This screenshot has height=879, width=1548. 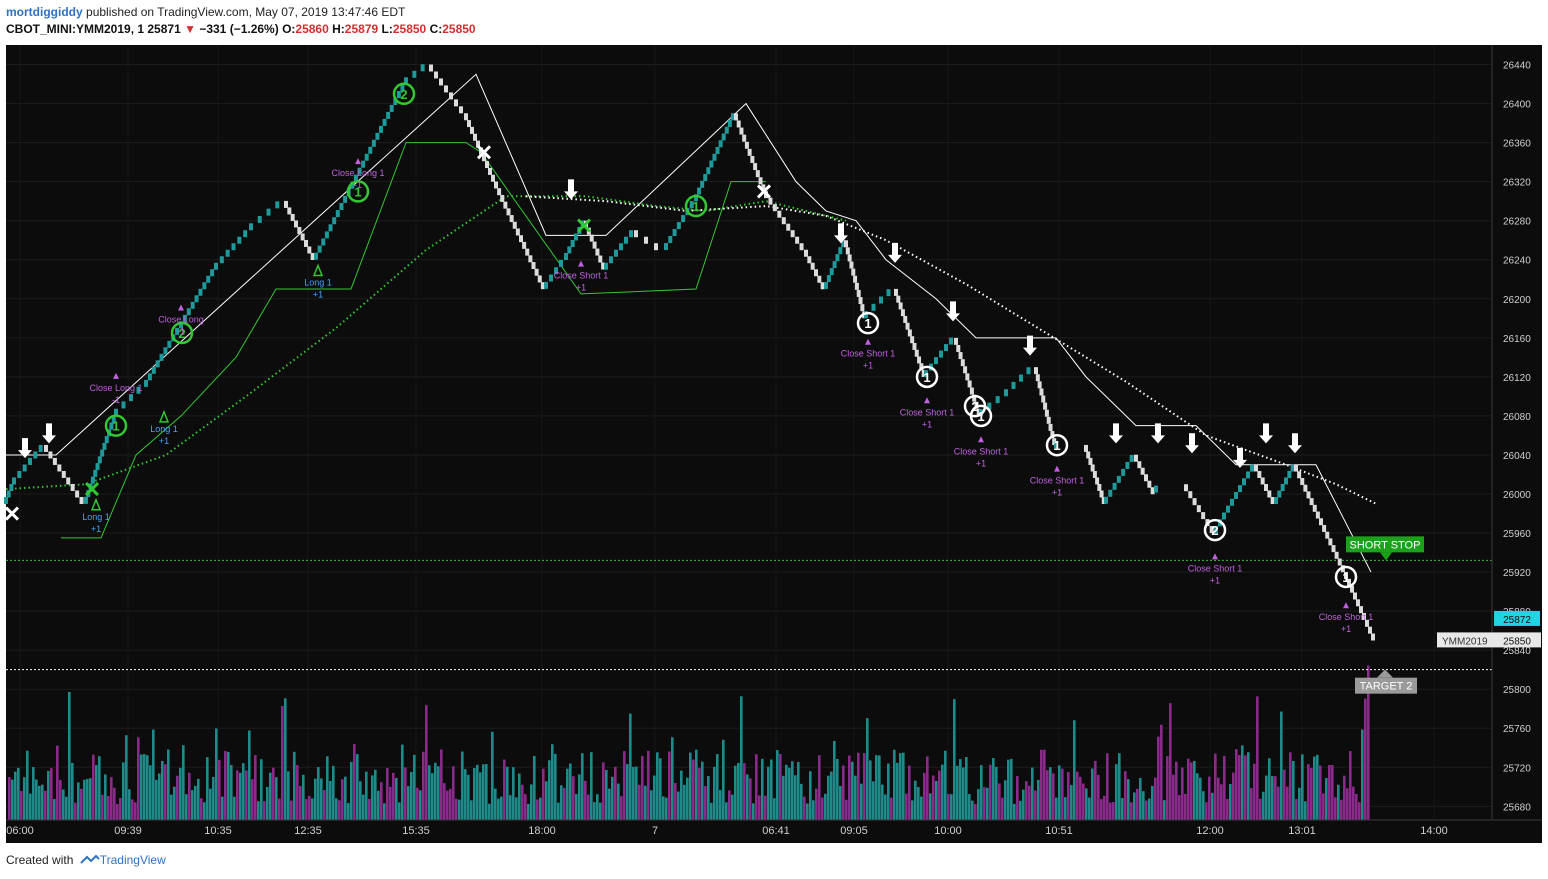 What do you see at coordinates (361, 29) in the screenshot?
I see `high-value: 25879` at bounding box center [361, 29].